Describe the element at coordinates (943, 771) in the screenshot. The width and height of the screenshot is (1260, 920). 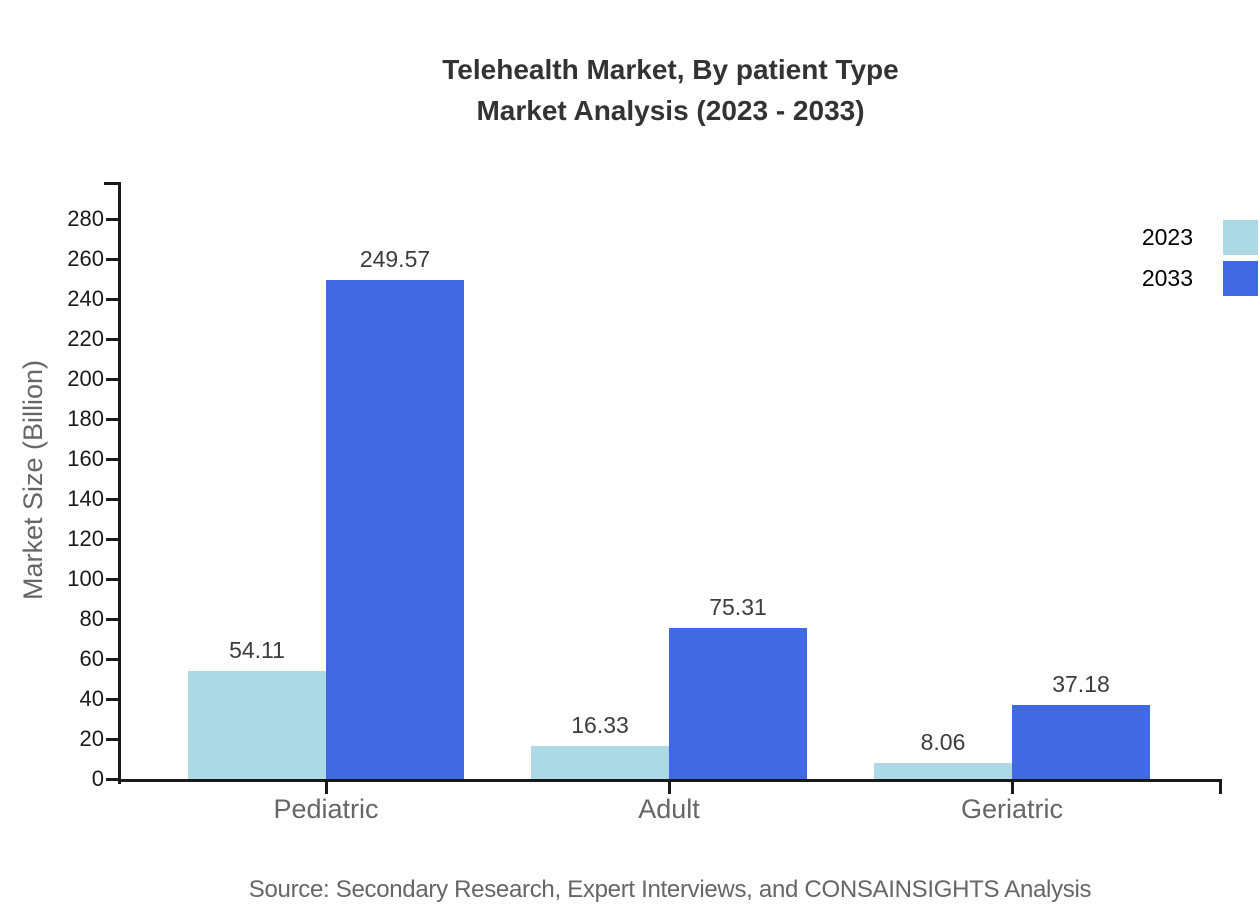
I see `bar-2023-geriatric` at that location.